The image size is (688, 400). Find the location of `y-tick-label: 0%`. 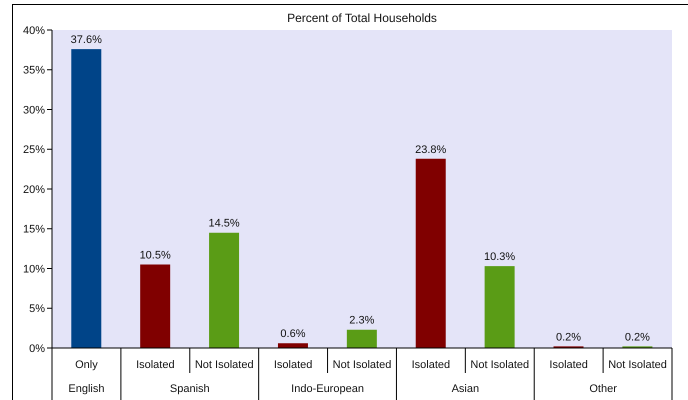

y-tick-label: 0% is located at coordinates (37, 348).